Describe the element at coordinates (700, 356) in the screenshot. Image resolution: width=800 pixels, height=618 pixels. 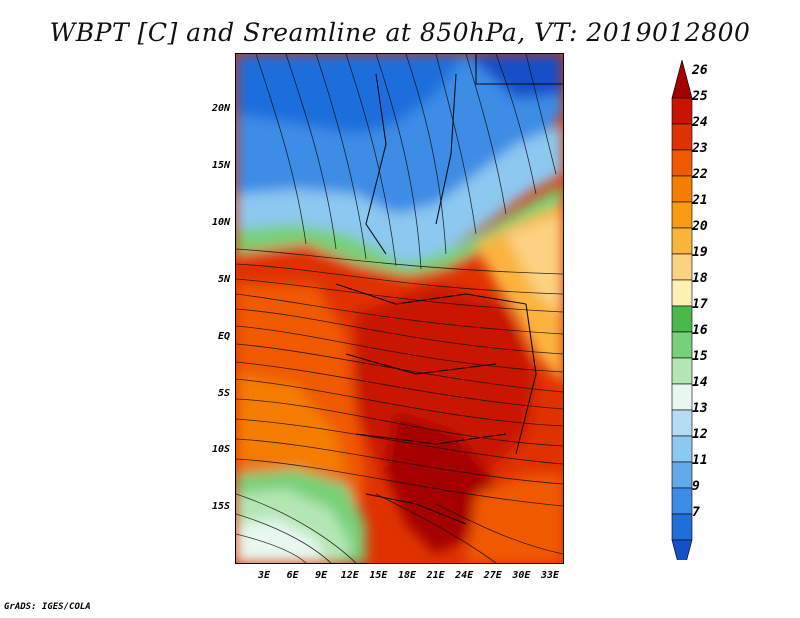
I see `colorbar-label: 15` at that location.